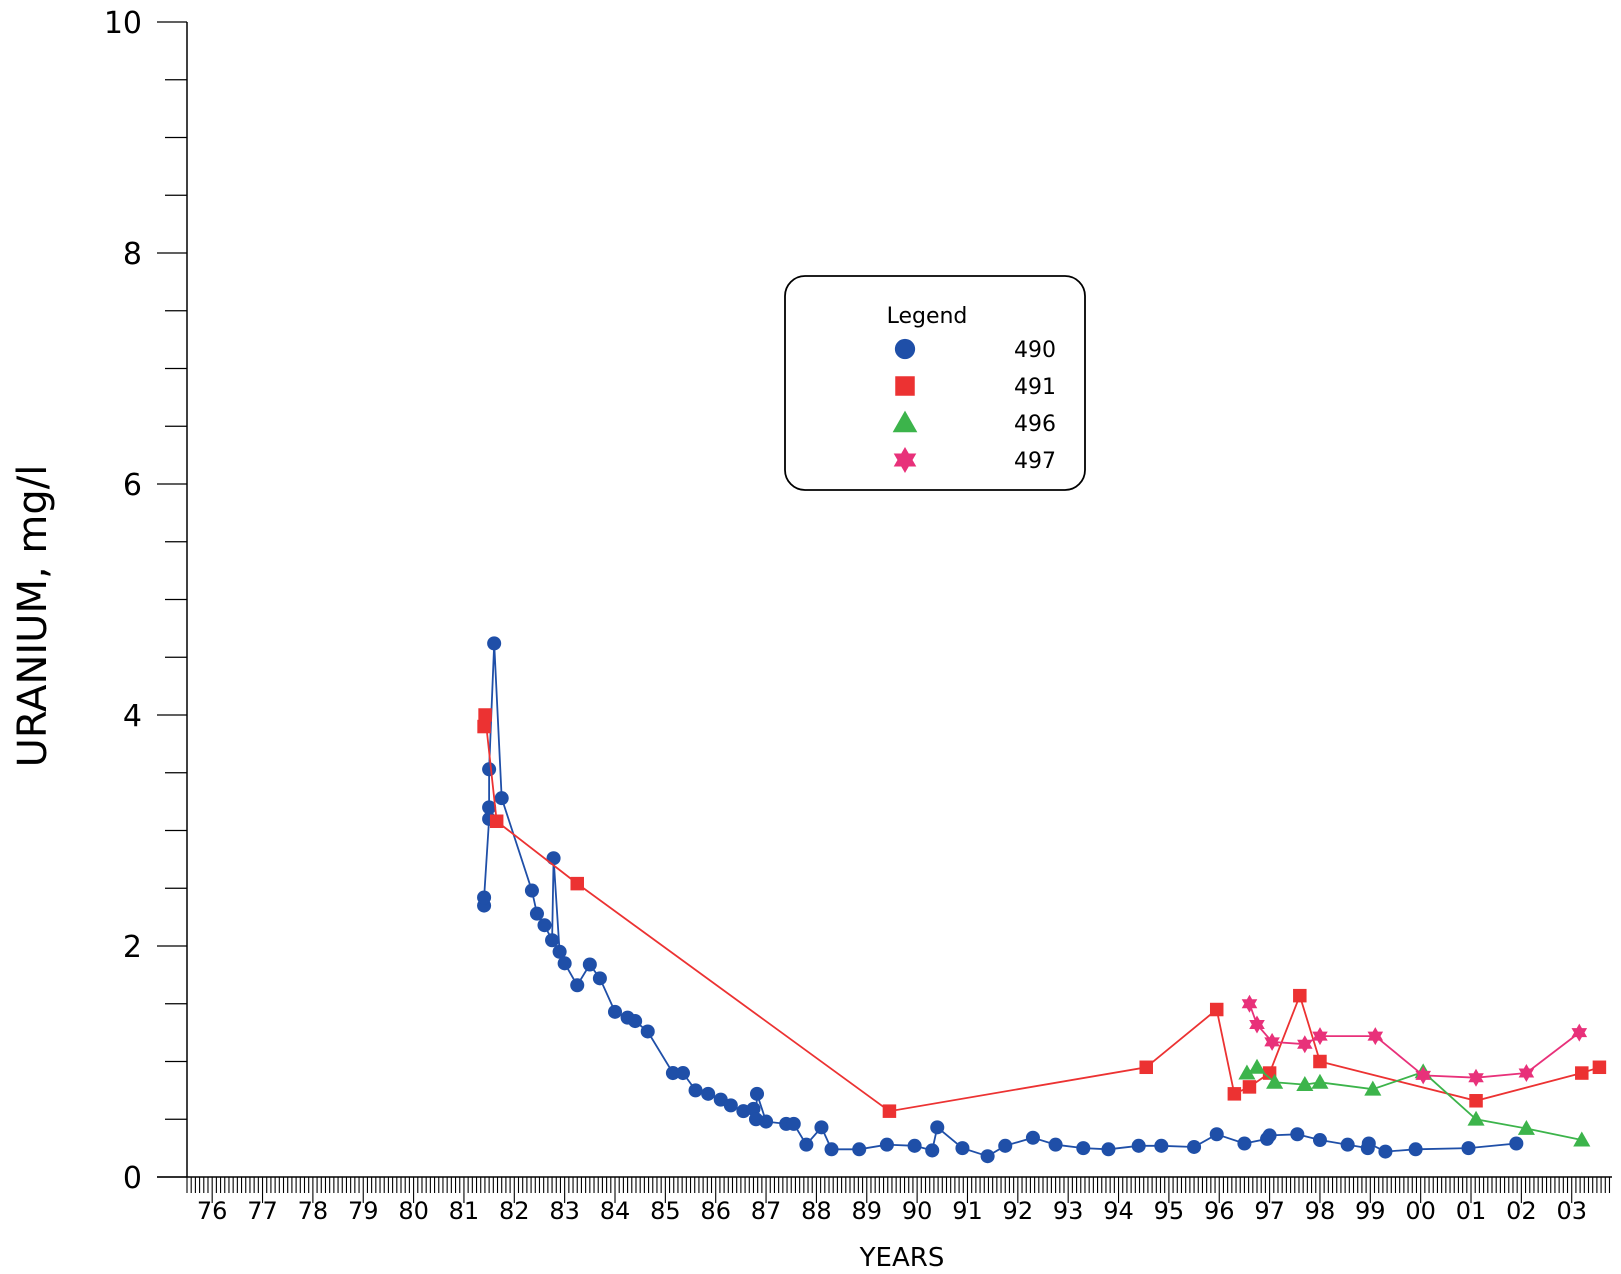 Image resolution: width=1621 pixels, height=1274 pixels. Describe the element at coordinates (866, 1211) in the screenshot. I see `x-tick-label: 89` at that location.